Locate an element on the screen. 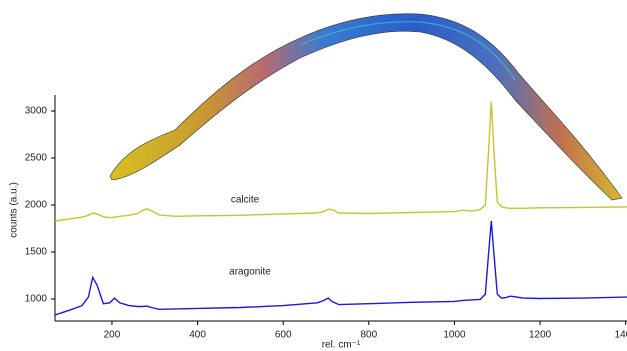 The width and height of the screenshot is (627, 351). x-tick-label: 1000 is located at coordinates (454, 335).